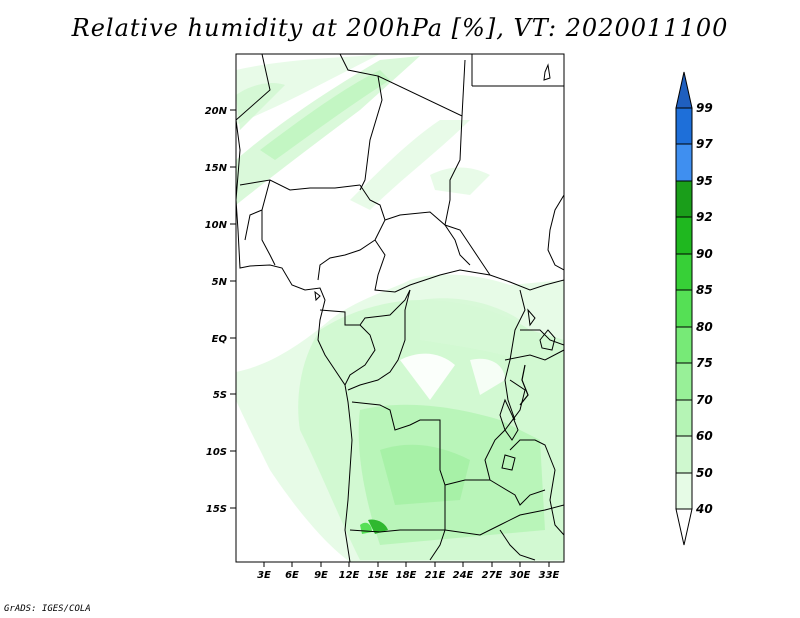 This screenshot has width=800, height=618. Describe the element at coordinates (216, 509) in the screenshot. I see `lat-label: 15S` at that location.